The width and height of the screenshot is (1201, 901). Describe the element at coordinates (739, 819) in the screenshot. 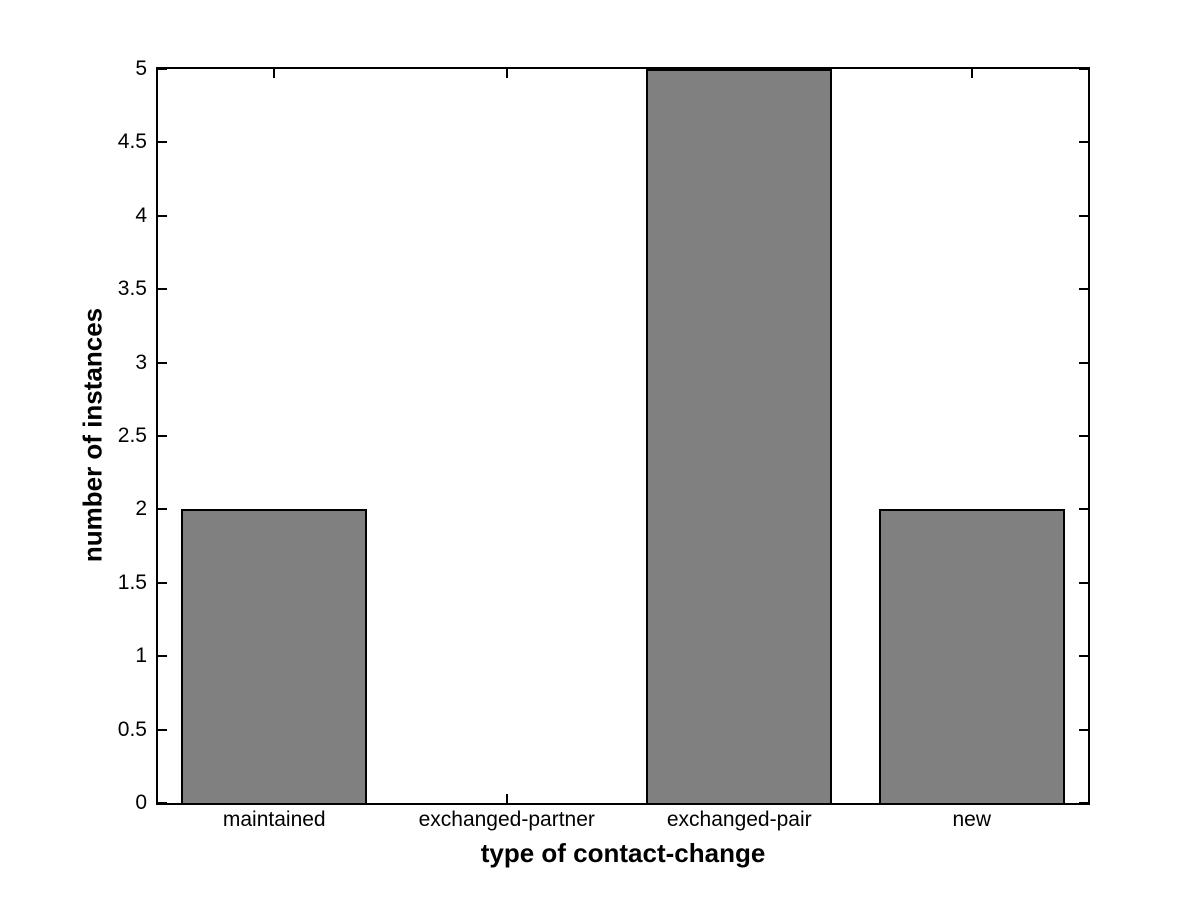

I see `x-tick-label-exchanged-pair: exchanged-pair` at that location.